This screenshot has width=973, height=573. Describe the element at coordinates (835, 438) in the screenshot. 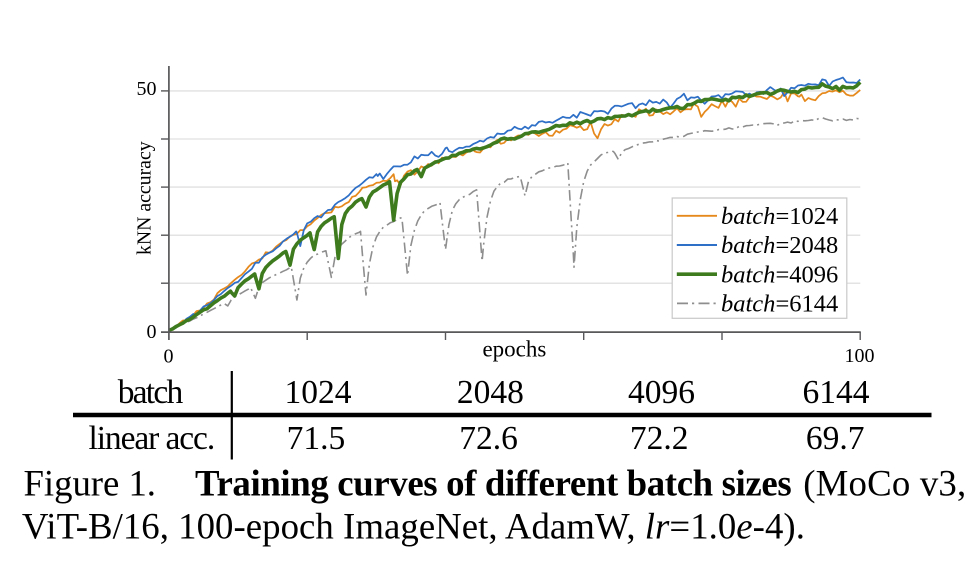

I see `svg-text: 69.7` at that location.